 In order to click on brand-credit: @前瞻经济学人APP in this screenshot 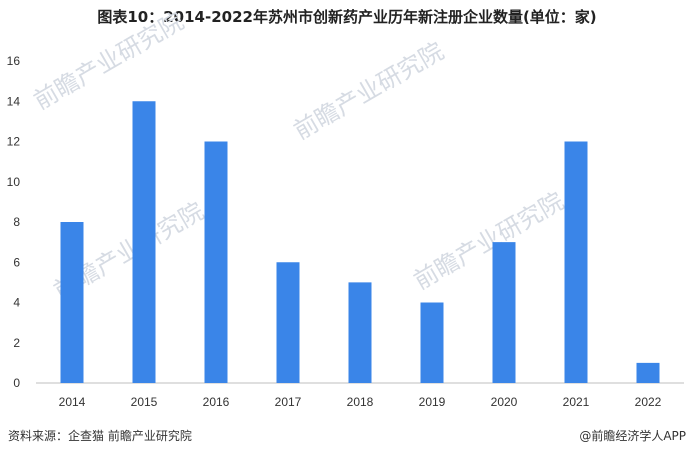, I will do `click(632, 436)`.